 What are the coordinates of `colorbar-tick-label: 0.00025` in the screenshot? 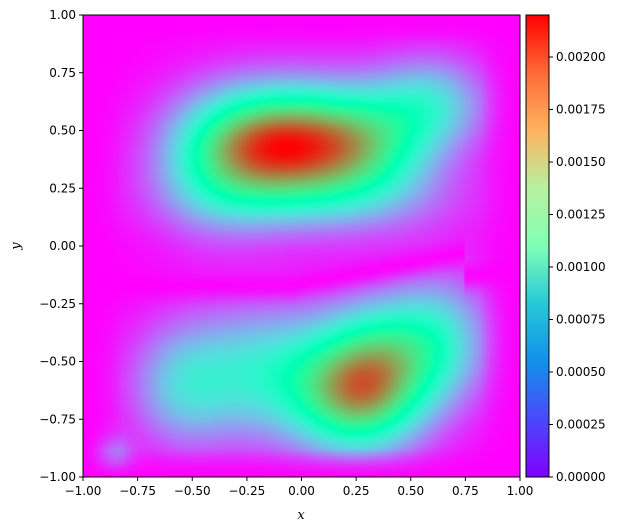 It's located at (581, 425).